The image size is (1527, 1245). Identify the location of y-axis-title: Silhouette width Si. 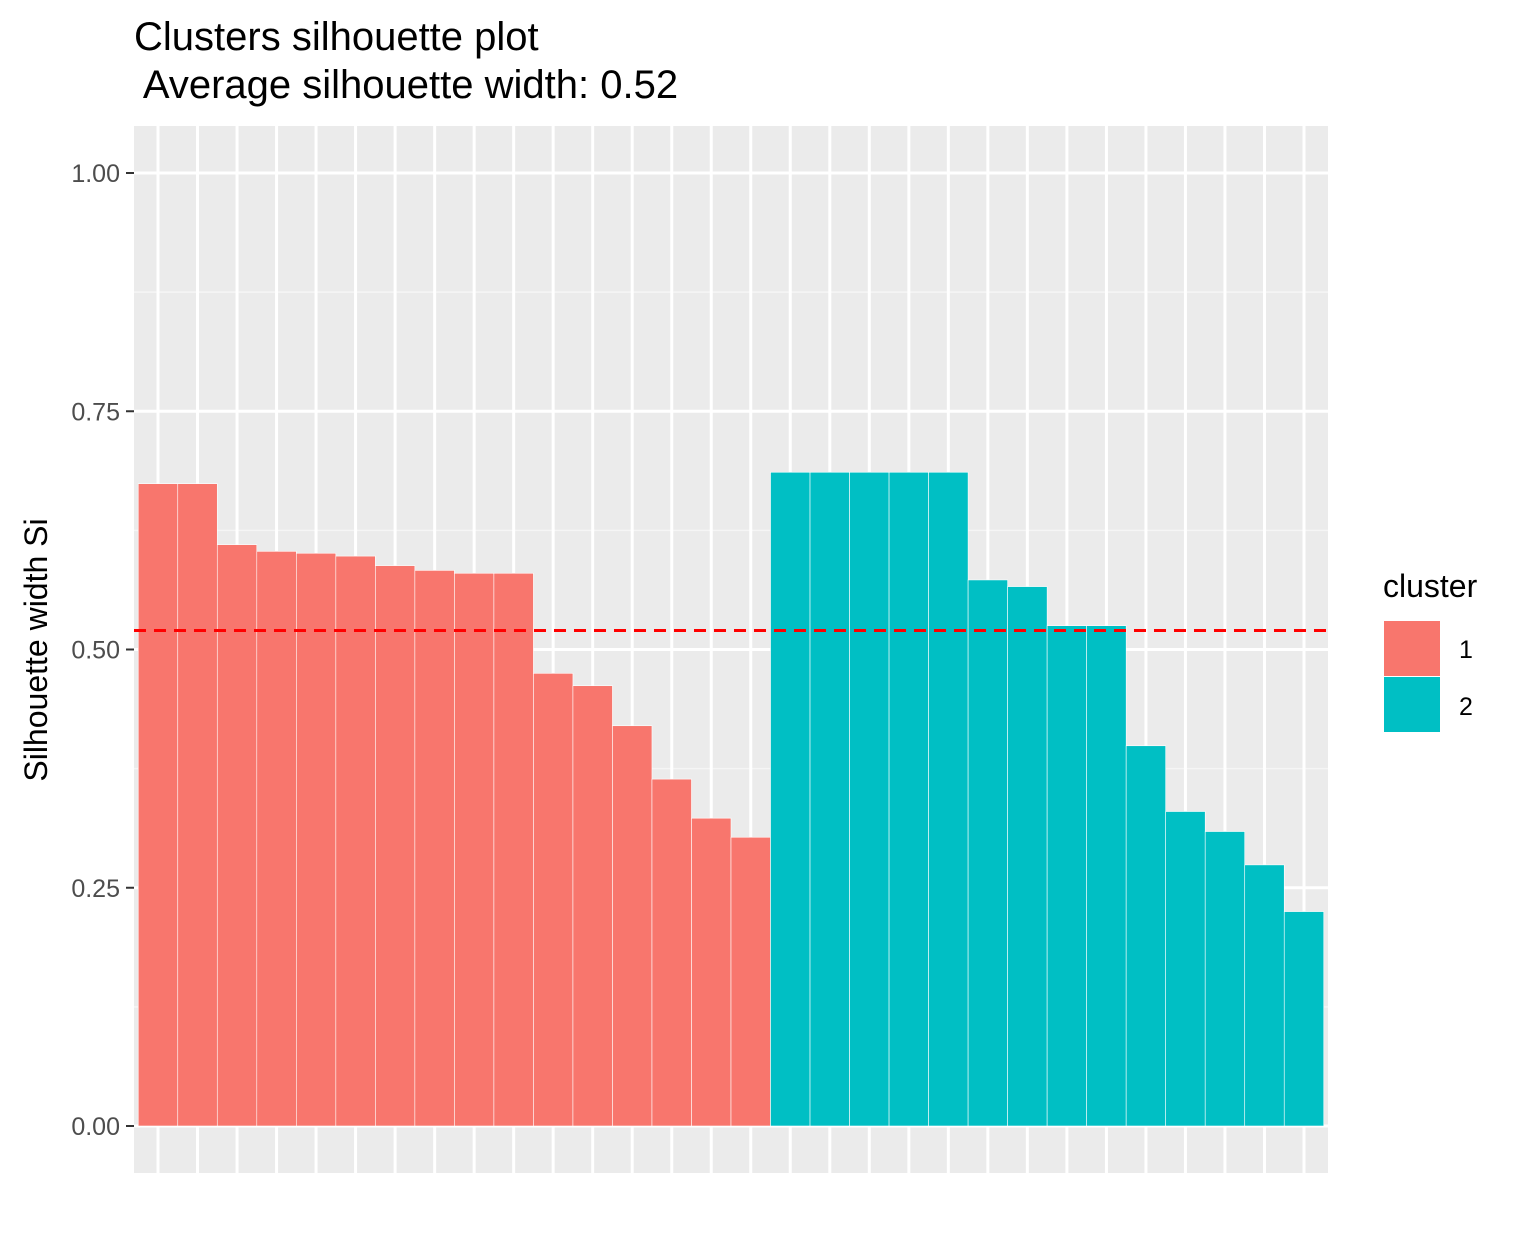
(36, 649).